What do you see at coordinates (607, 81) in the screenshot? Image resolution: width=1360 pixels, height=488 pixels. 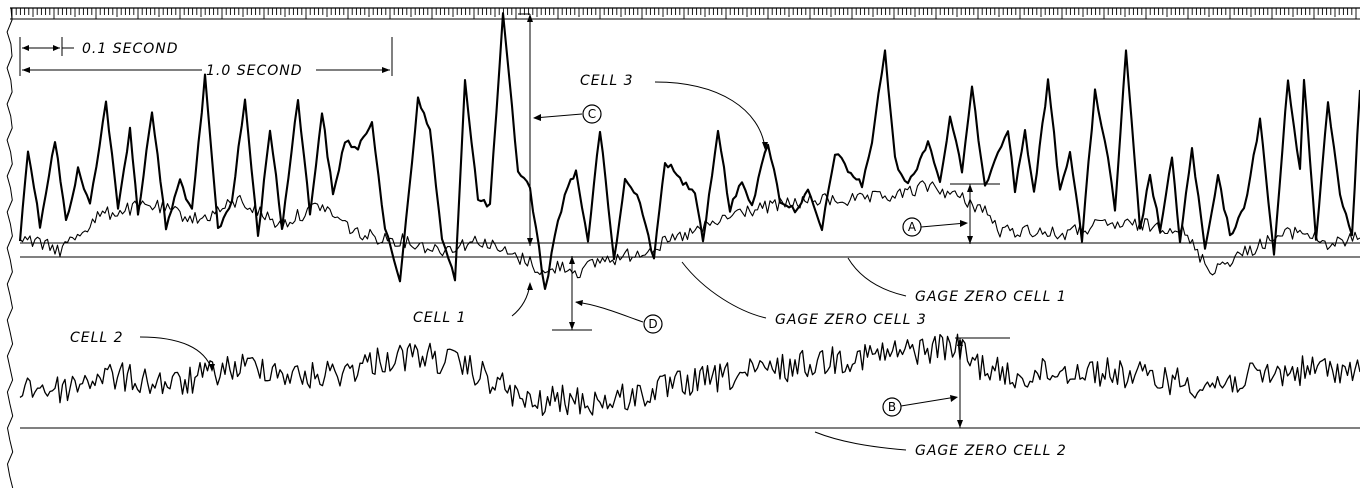 I see `label-cell-3: CELL 3` at bounding box center [607, 81].